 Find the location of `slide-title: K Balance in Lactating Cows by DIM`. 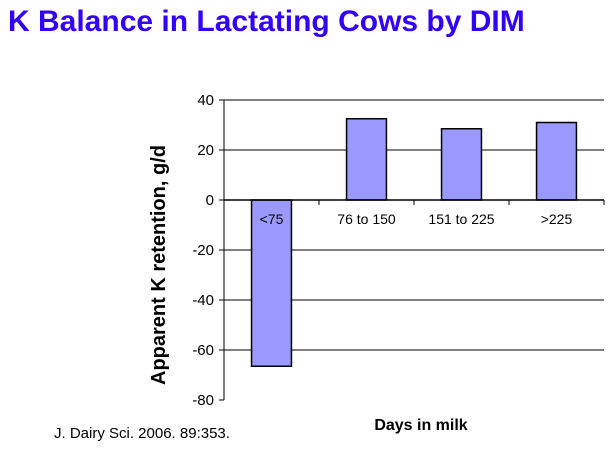

slide-title: K Balance in Lactating Cows by DIM is located at coordinates (266, 21).